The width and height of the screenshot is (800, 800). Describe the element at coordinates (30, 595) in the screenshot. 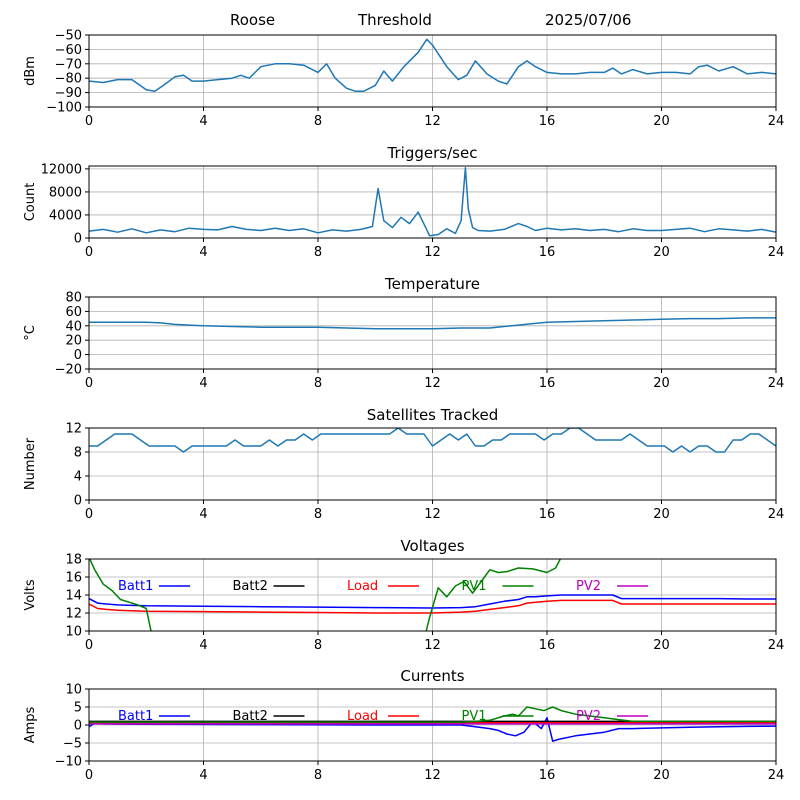

I see `y-axis-label: Volts` at that location.